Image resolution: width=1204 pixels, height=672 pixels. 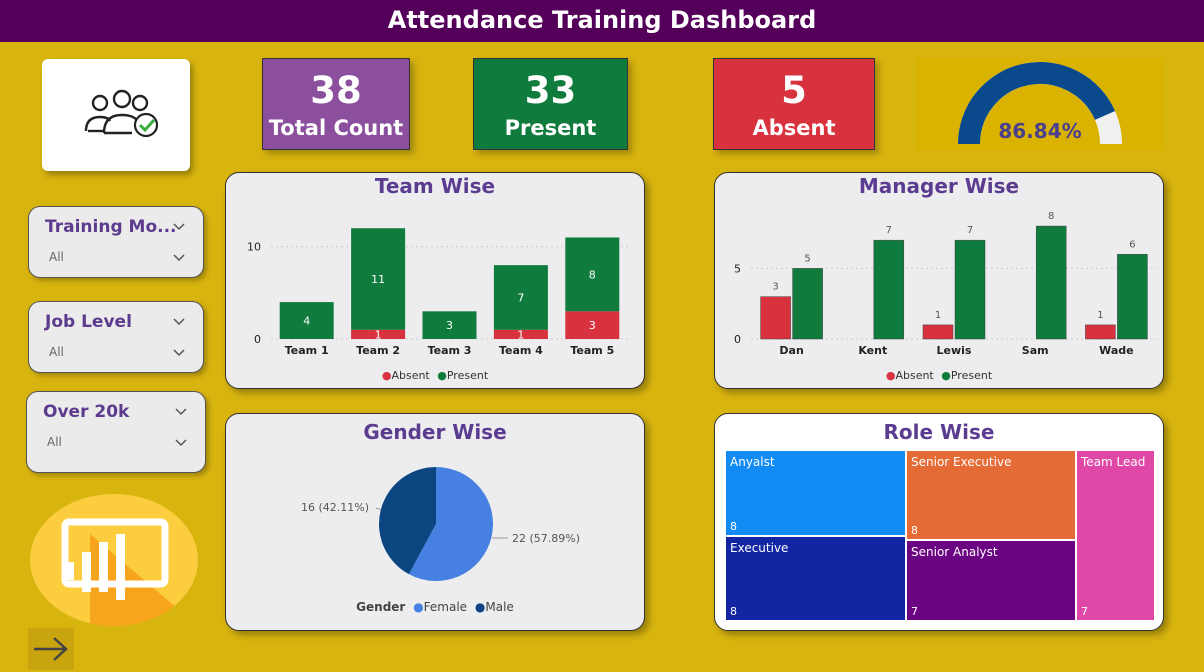 What do you see at coordinates (737, 339) in the screenshot?
I see `y-tick-label: 0` at bounding box center [737, 339].